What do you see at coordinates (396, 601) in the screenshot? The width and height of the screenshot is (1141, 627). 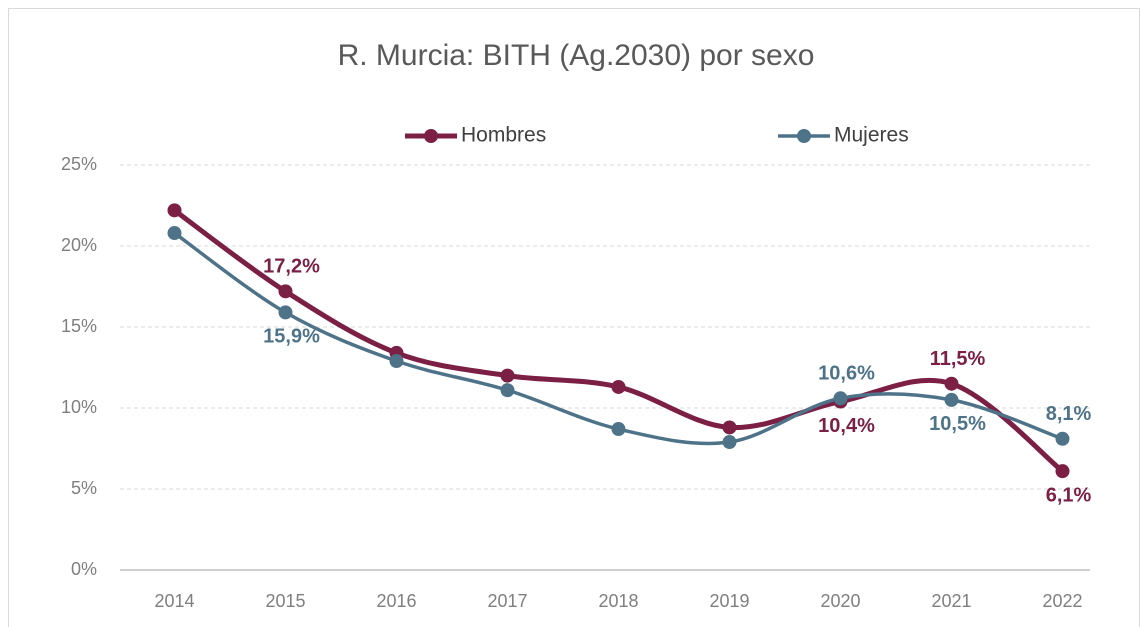 I see `x-tick-label: 2016` at bounding box center [396, 601].